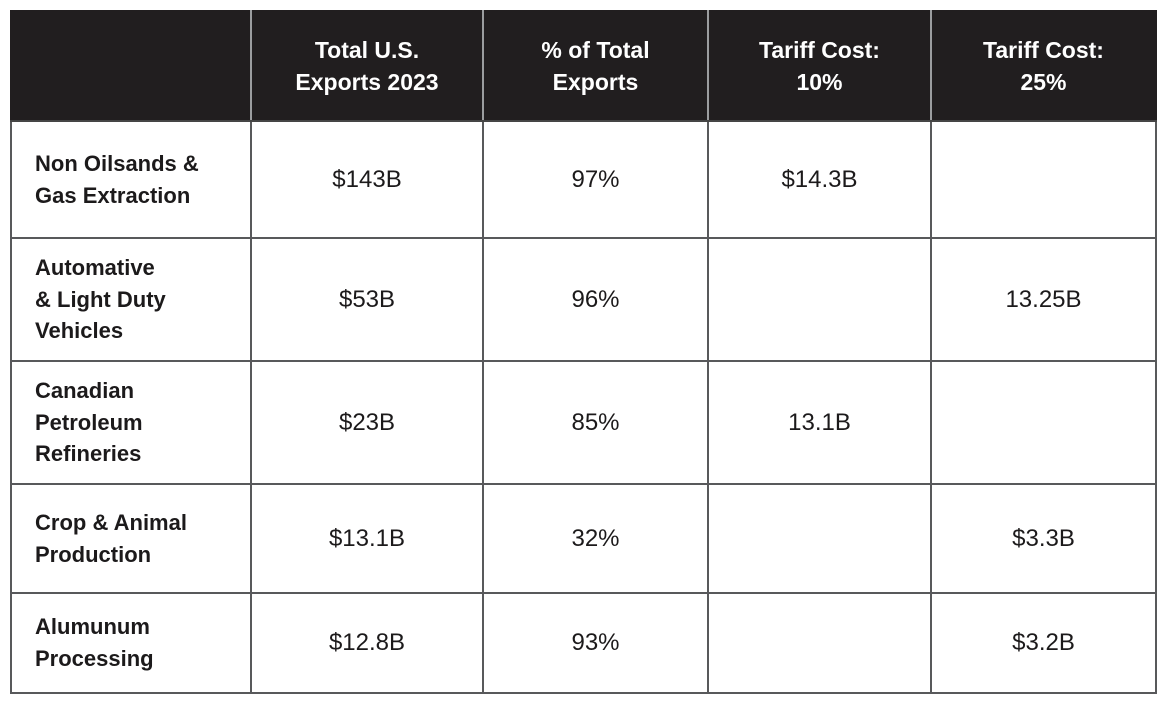  Describe the element at coordinates (131, 643) in the screenshot. I see `row-label-cell: Alumunum Processing` at that location.